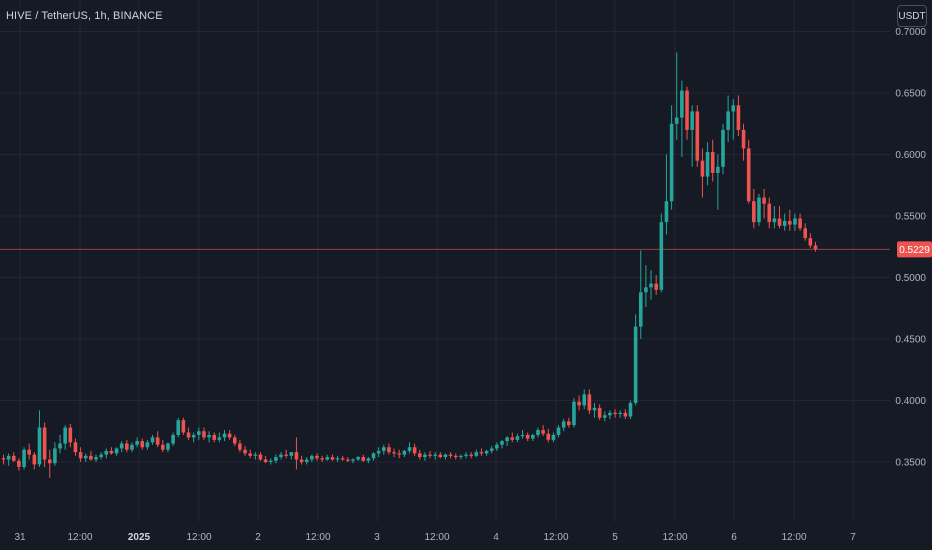  What do you see at coordinates (84, 16) in the screenshot?
I see `symbol-title: HIVE / TetherUS, 1h, BINANCE` at bounding box center [84, 16].